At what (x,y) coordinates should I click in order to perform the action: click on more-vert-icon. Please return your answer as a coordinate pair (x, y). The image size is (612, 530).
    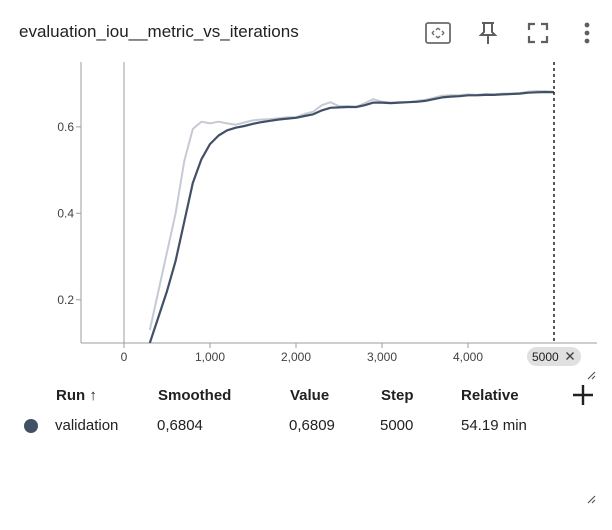
    Looking at the image, I should click on (587, 33).